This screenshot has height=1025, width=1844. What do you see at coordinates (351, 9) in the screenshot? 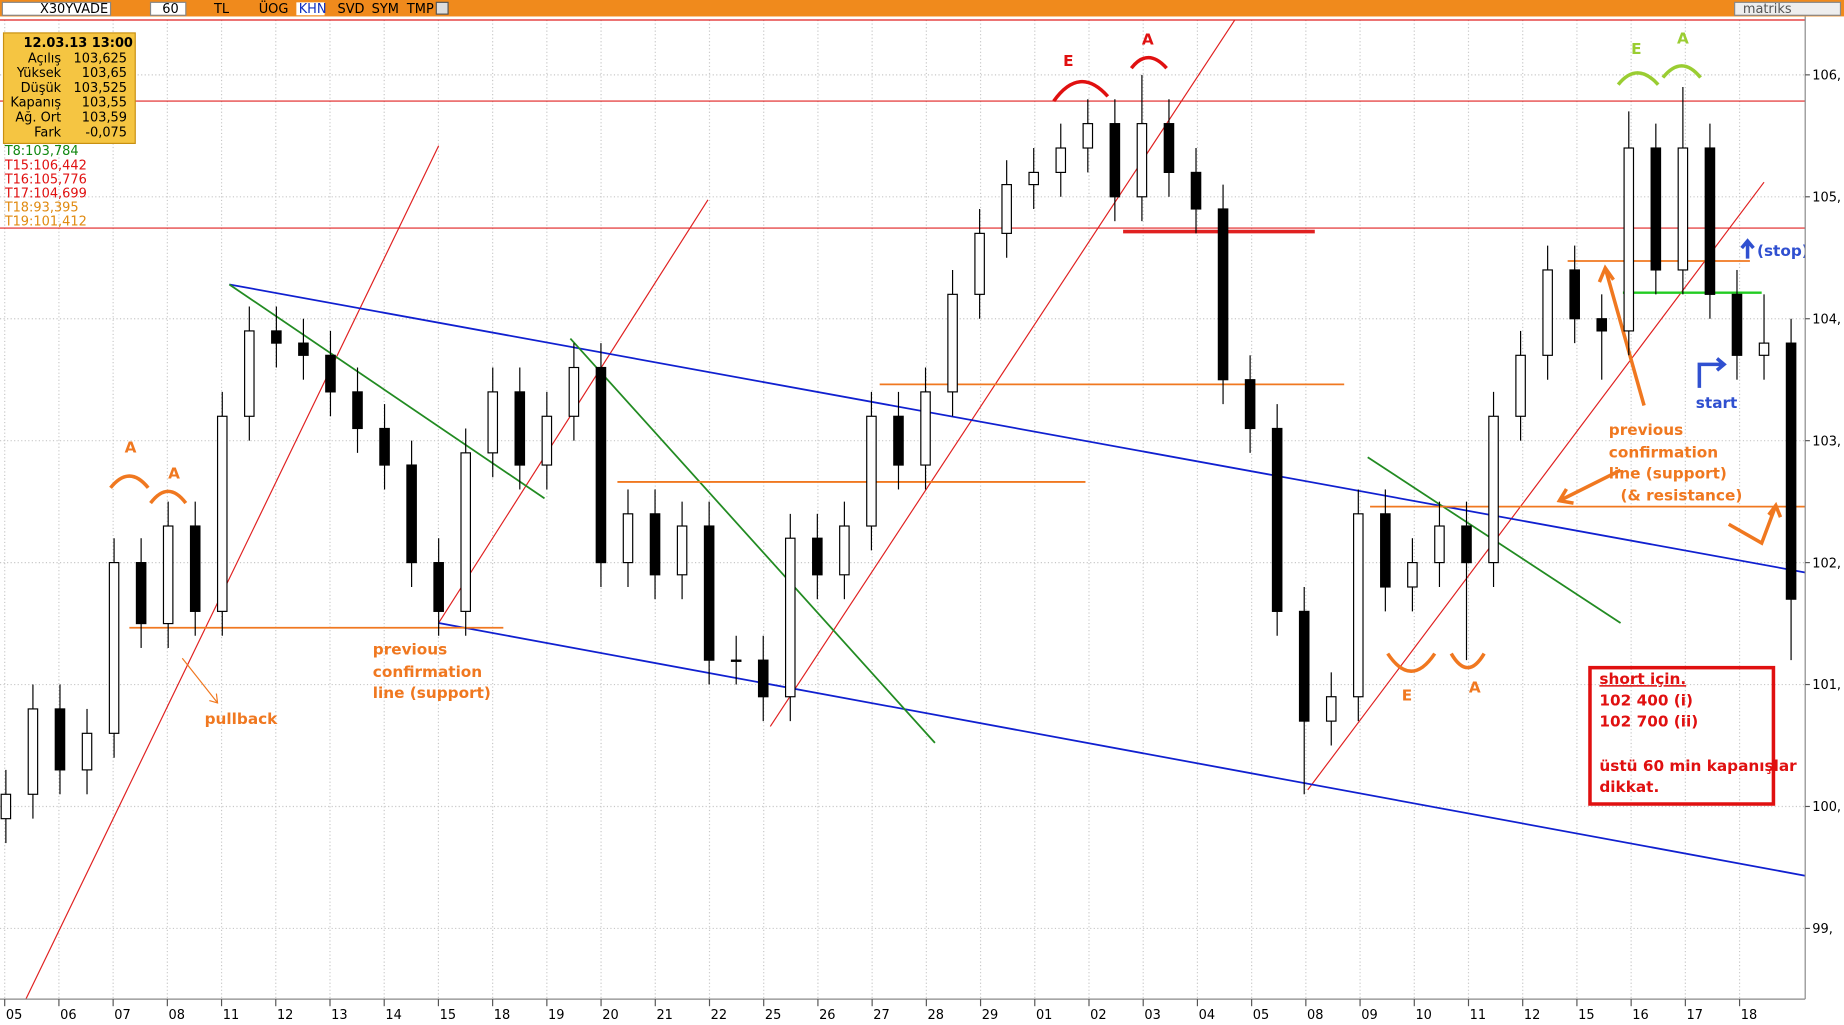
I see `tab: SVD` at bounding box center [351, 9].